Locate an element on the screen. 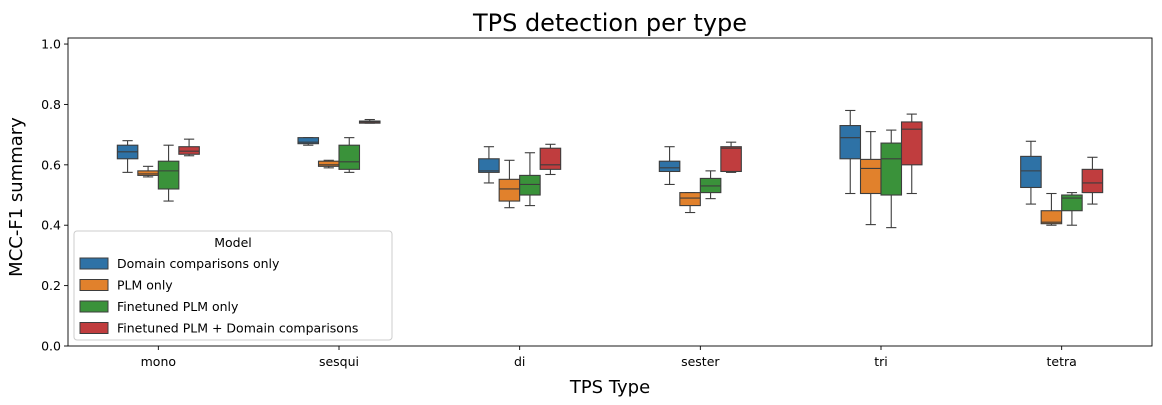 This screenshot has width=1162, height=405. x-tick-label: tetra is located at coordinates (1062, 361).